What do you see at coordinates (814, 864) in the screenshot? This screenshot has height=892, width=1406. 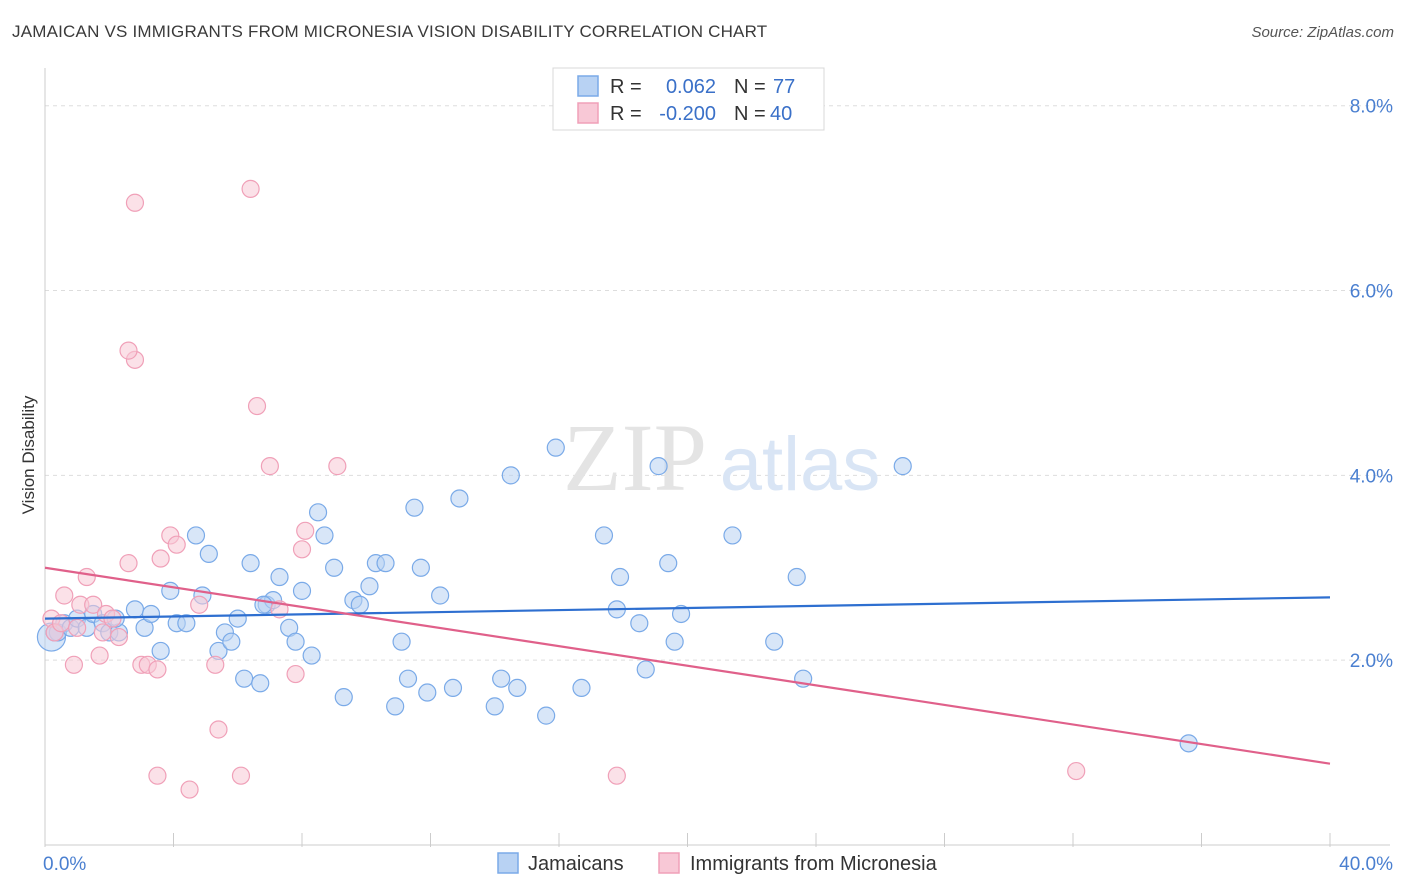 I see `bottom-legend-label-micronesia: Immigrants from Micronesia` at bounding box center [814, 864].